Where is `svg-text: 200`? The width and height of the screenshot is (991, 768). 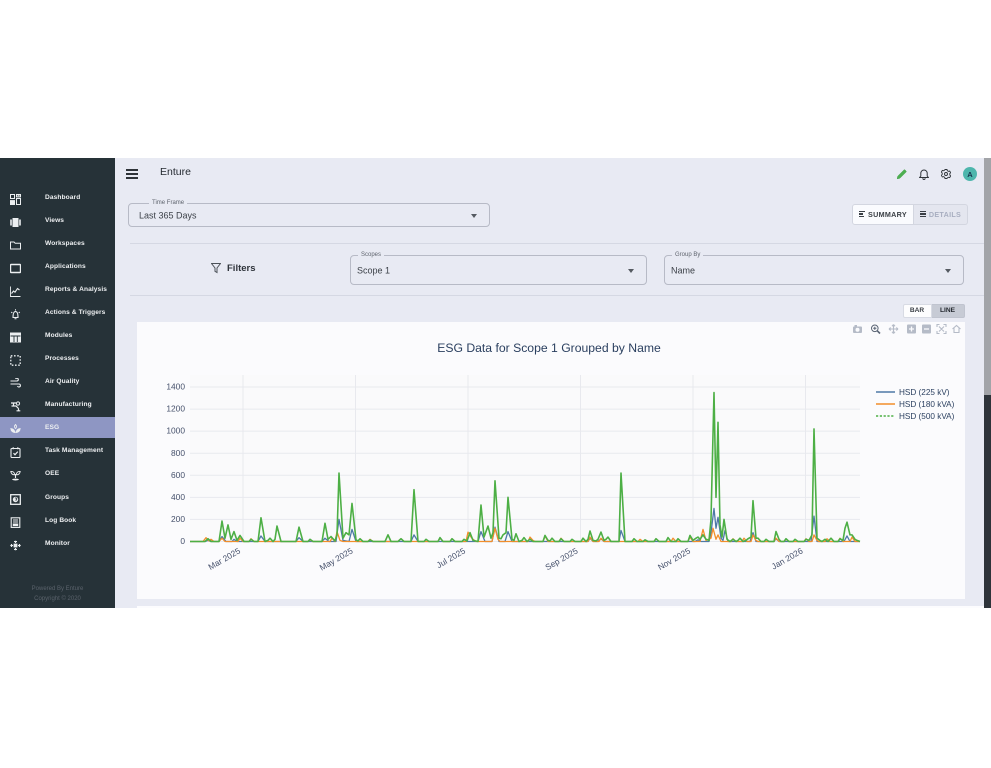 svg-text: 200 is located at coordinates (178, 519).